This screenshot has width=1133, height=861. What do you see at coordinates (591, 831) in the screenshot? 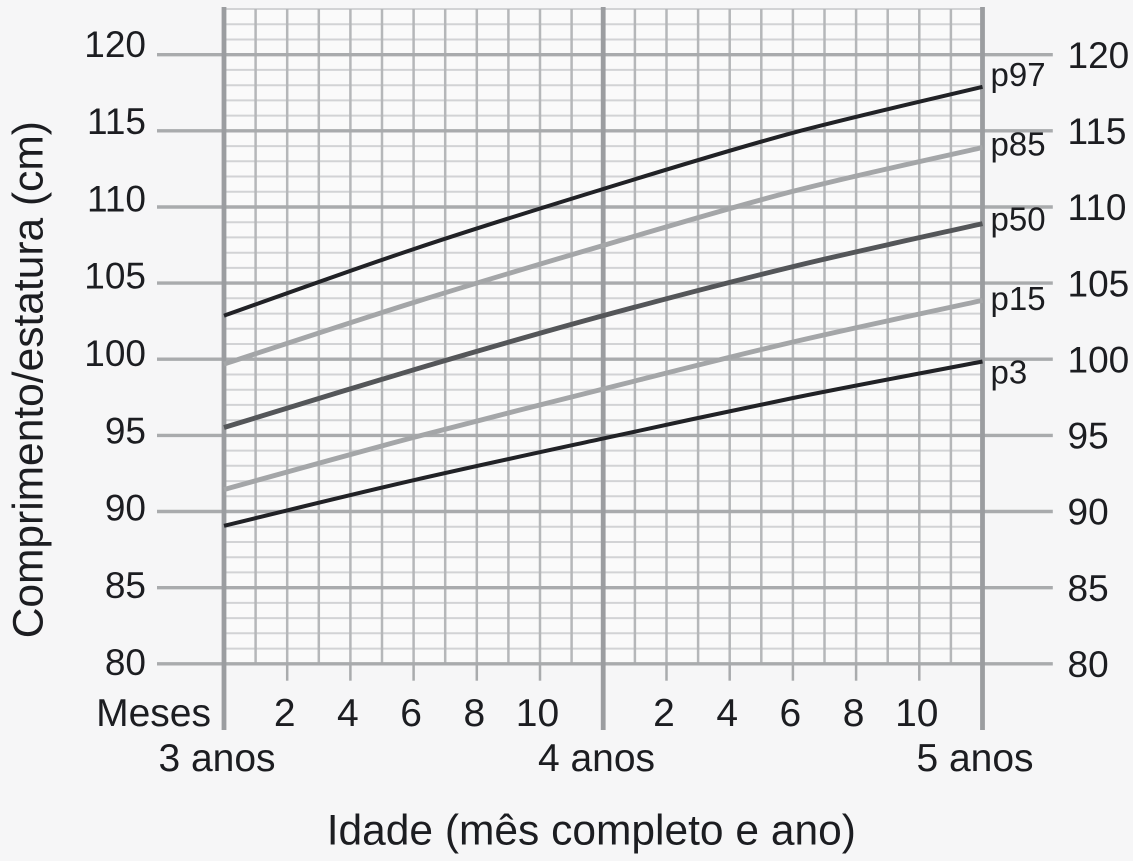
I see `svg-text: Idade (mês completo e ano)` at bounding box center [591, 831].